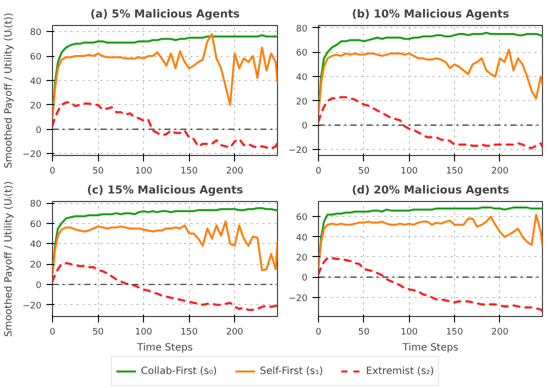 Image resolution: width=550 pixels, height=388 pixels. What do you see at coordinates (292, 371) in the screenshot?
I see `legend-label: Self-First (s₁)` at bounding box center [292, 371].